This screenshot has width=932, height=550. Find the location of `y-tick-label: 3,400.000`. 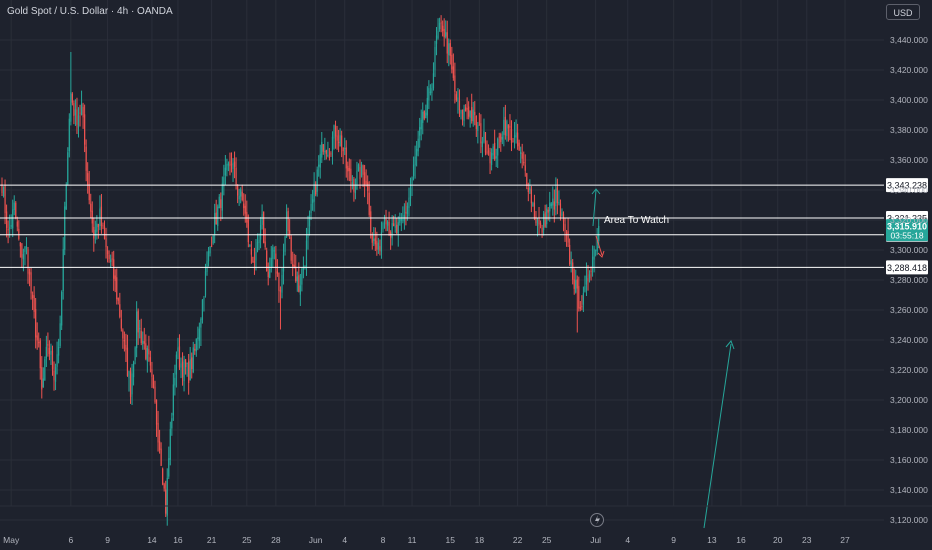

y-tick-label: 3,400.000 is located at coordinates (909, 100).